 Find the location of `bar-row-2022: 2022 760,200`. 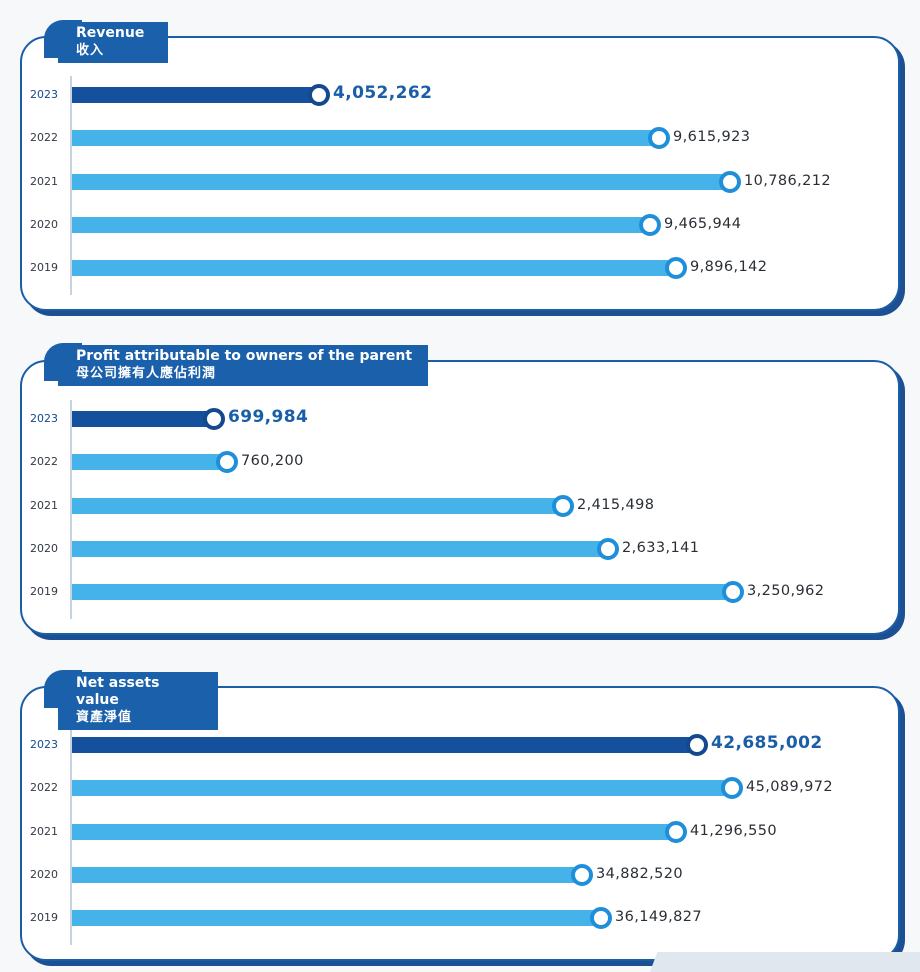

bar-row-2022: 2022 760,200 is located at coordinates (460, 462).